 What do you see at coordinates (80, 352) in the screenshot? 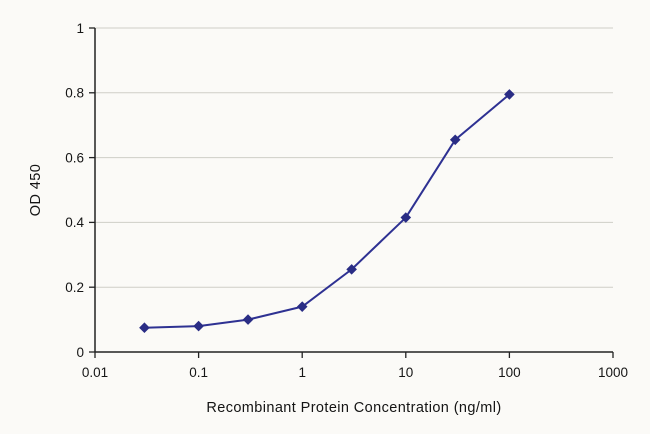
I see `y-tick-label: 0` at bounding box center [80, 352].